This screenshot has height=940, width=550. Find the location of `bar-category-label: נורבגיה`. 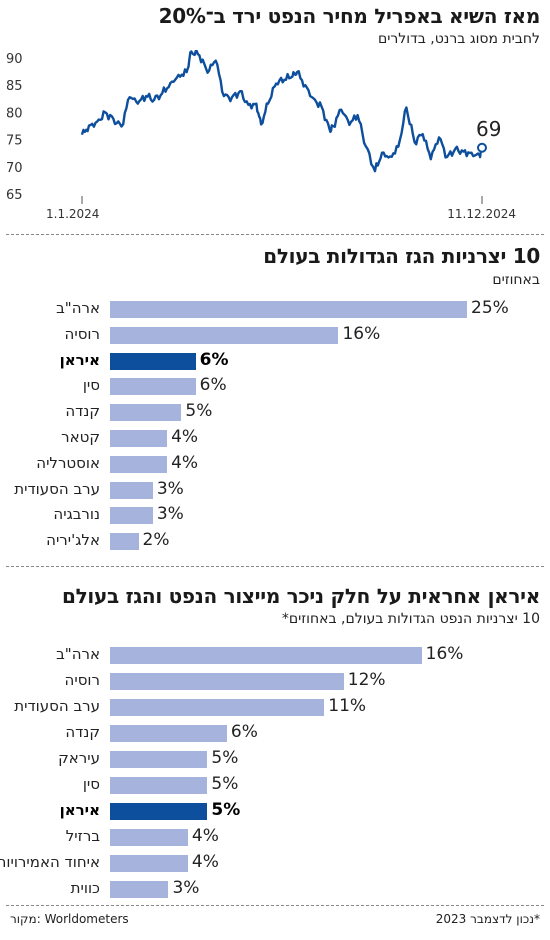

bar-category-label: נורבגיה is located at coordinates (76, 514).